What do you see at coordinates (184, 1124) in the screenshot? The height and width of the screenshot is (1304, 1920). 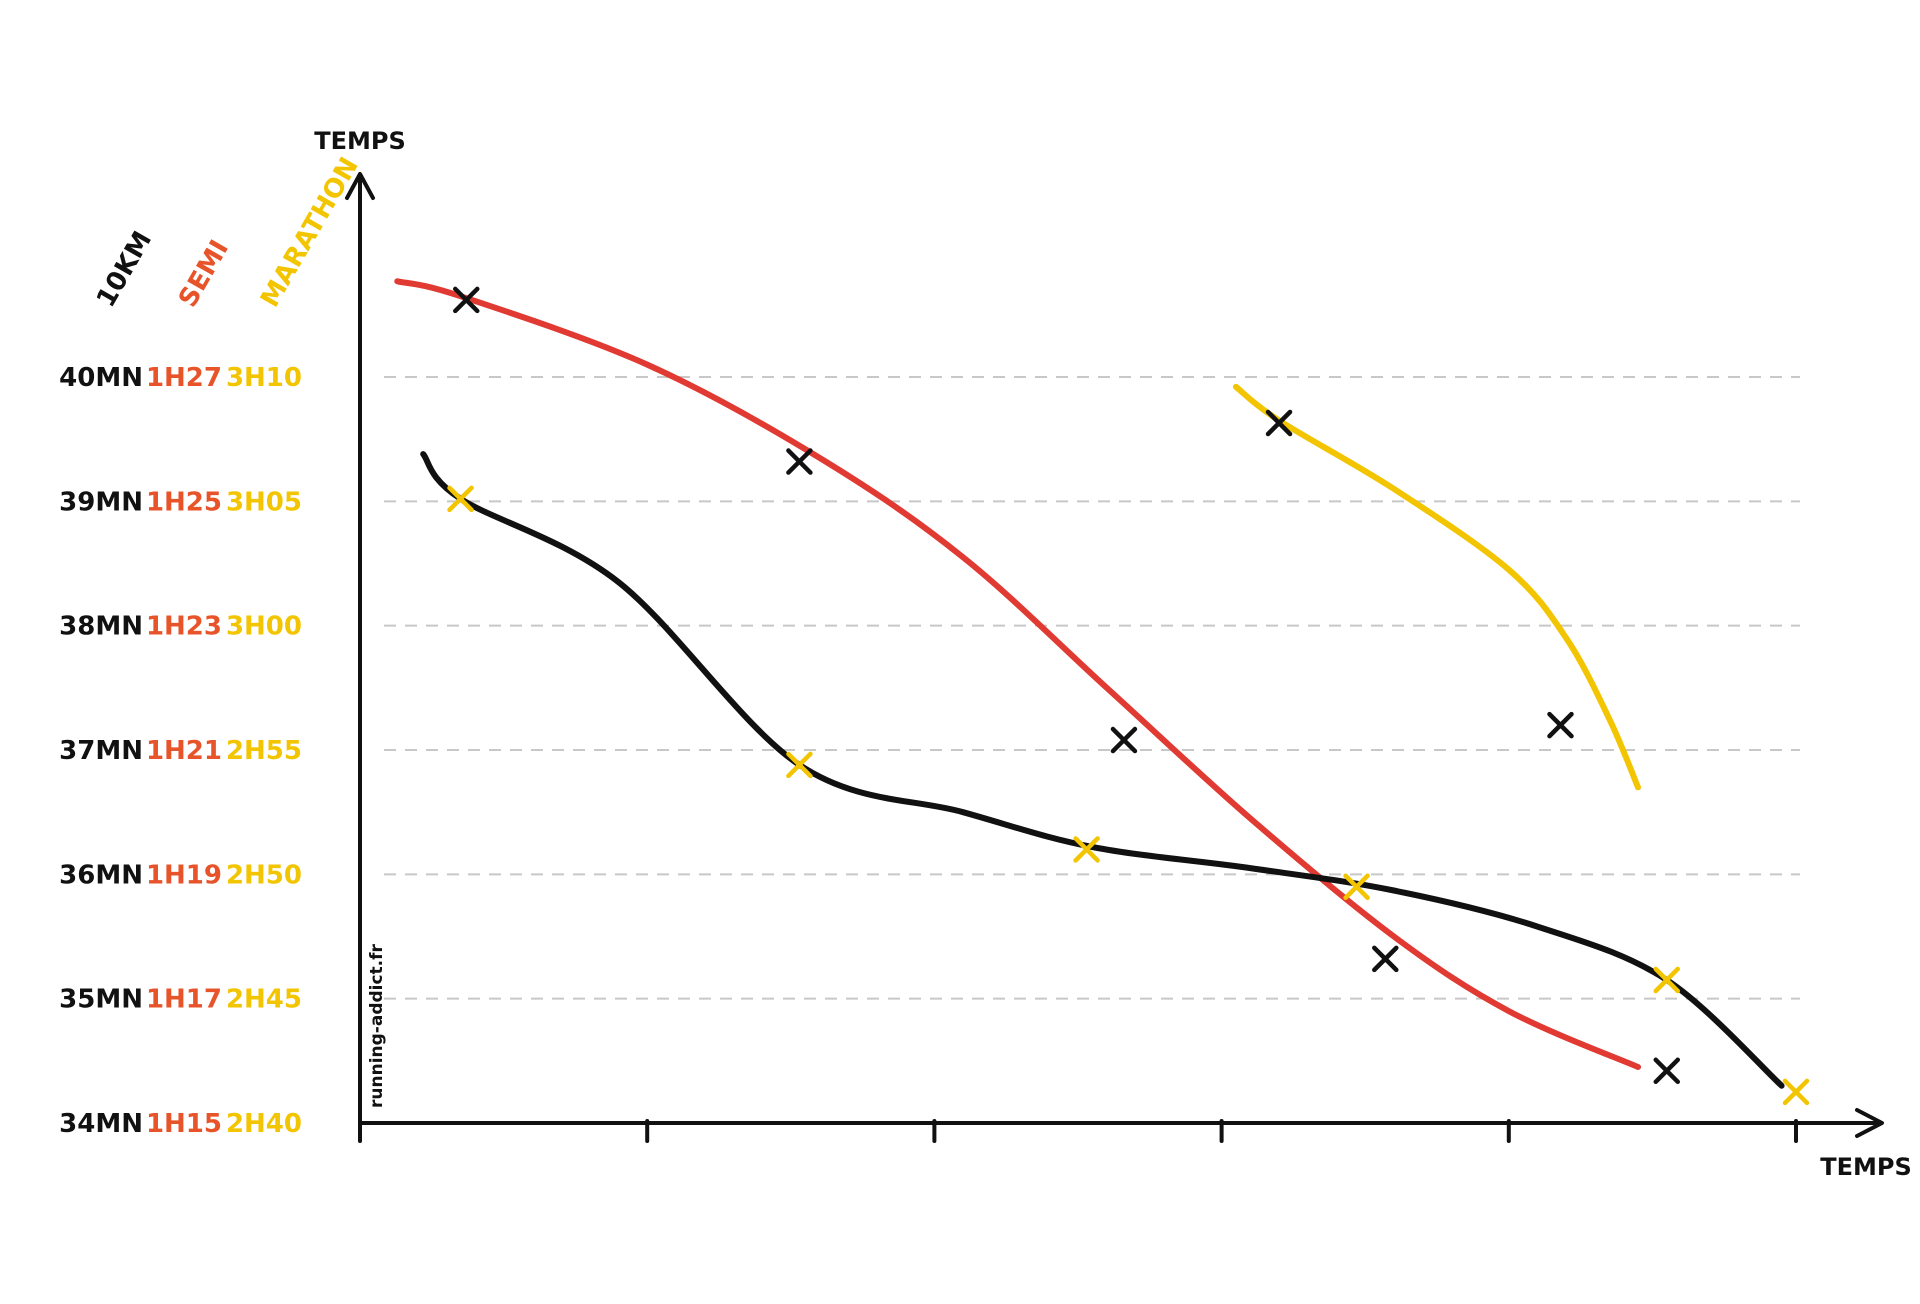 I see `y-tick-label: 1H15` at bounding box center [184, 1124].